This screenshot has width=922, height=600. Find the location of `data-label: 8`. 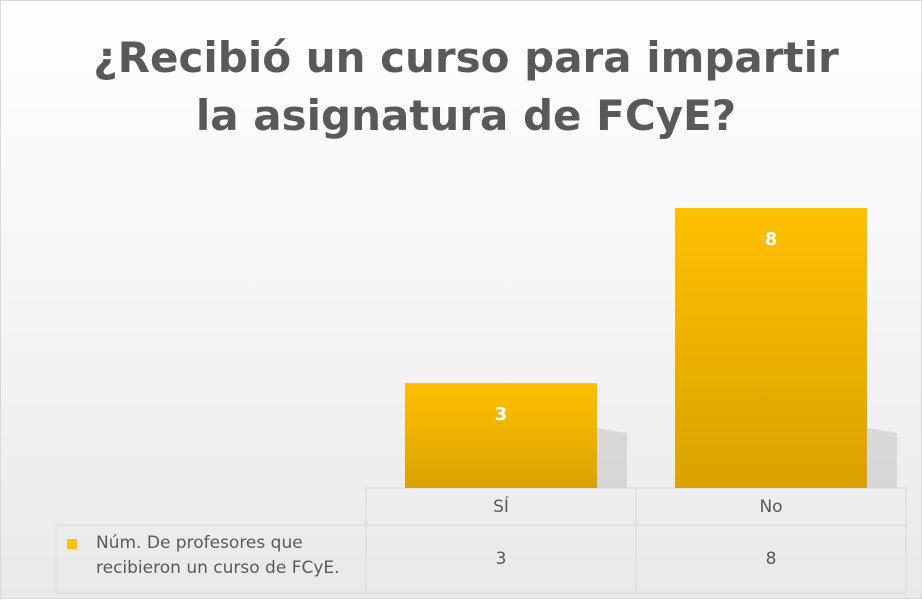

data-label: 8 is located at coordinates (771, 239).